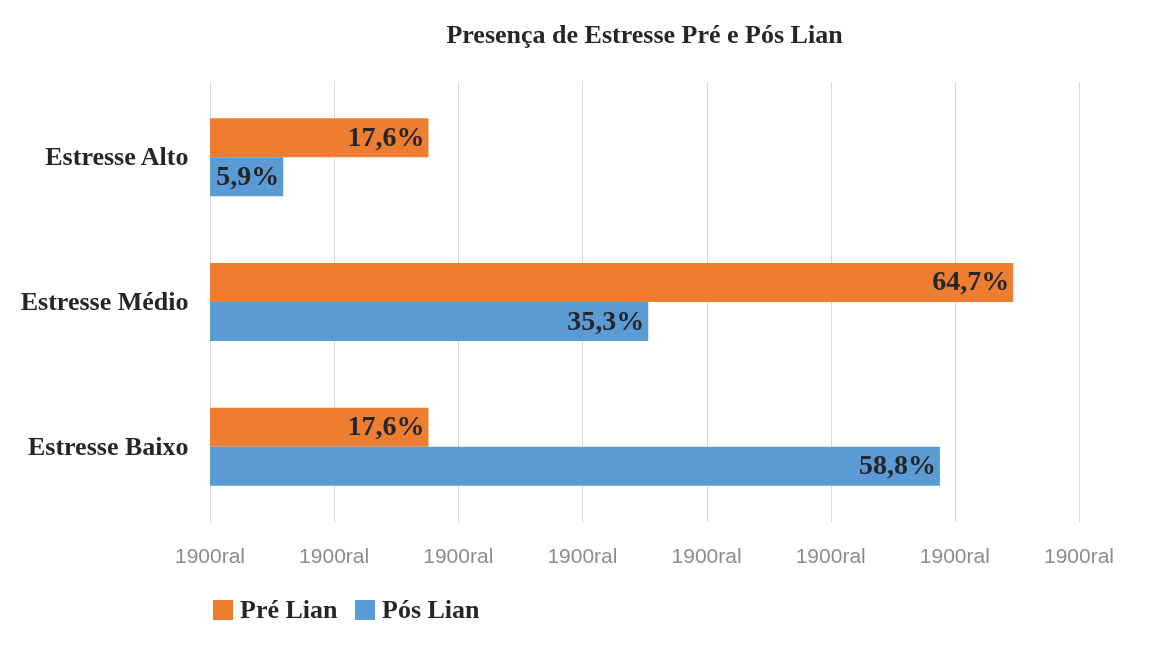 Image resolution: width=1170 pixels, height=668 pixels. What do you see at coordinates (897, 465) in the screenshot?
I see `data-label: 58,8%` at bounding box center [897, 465].